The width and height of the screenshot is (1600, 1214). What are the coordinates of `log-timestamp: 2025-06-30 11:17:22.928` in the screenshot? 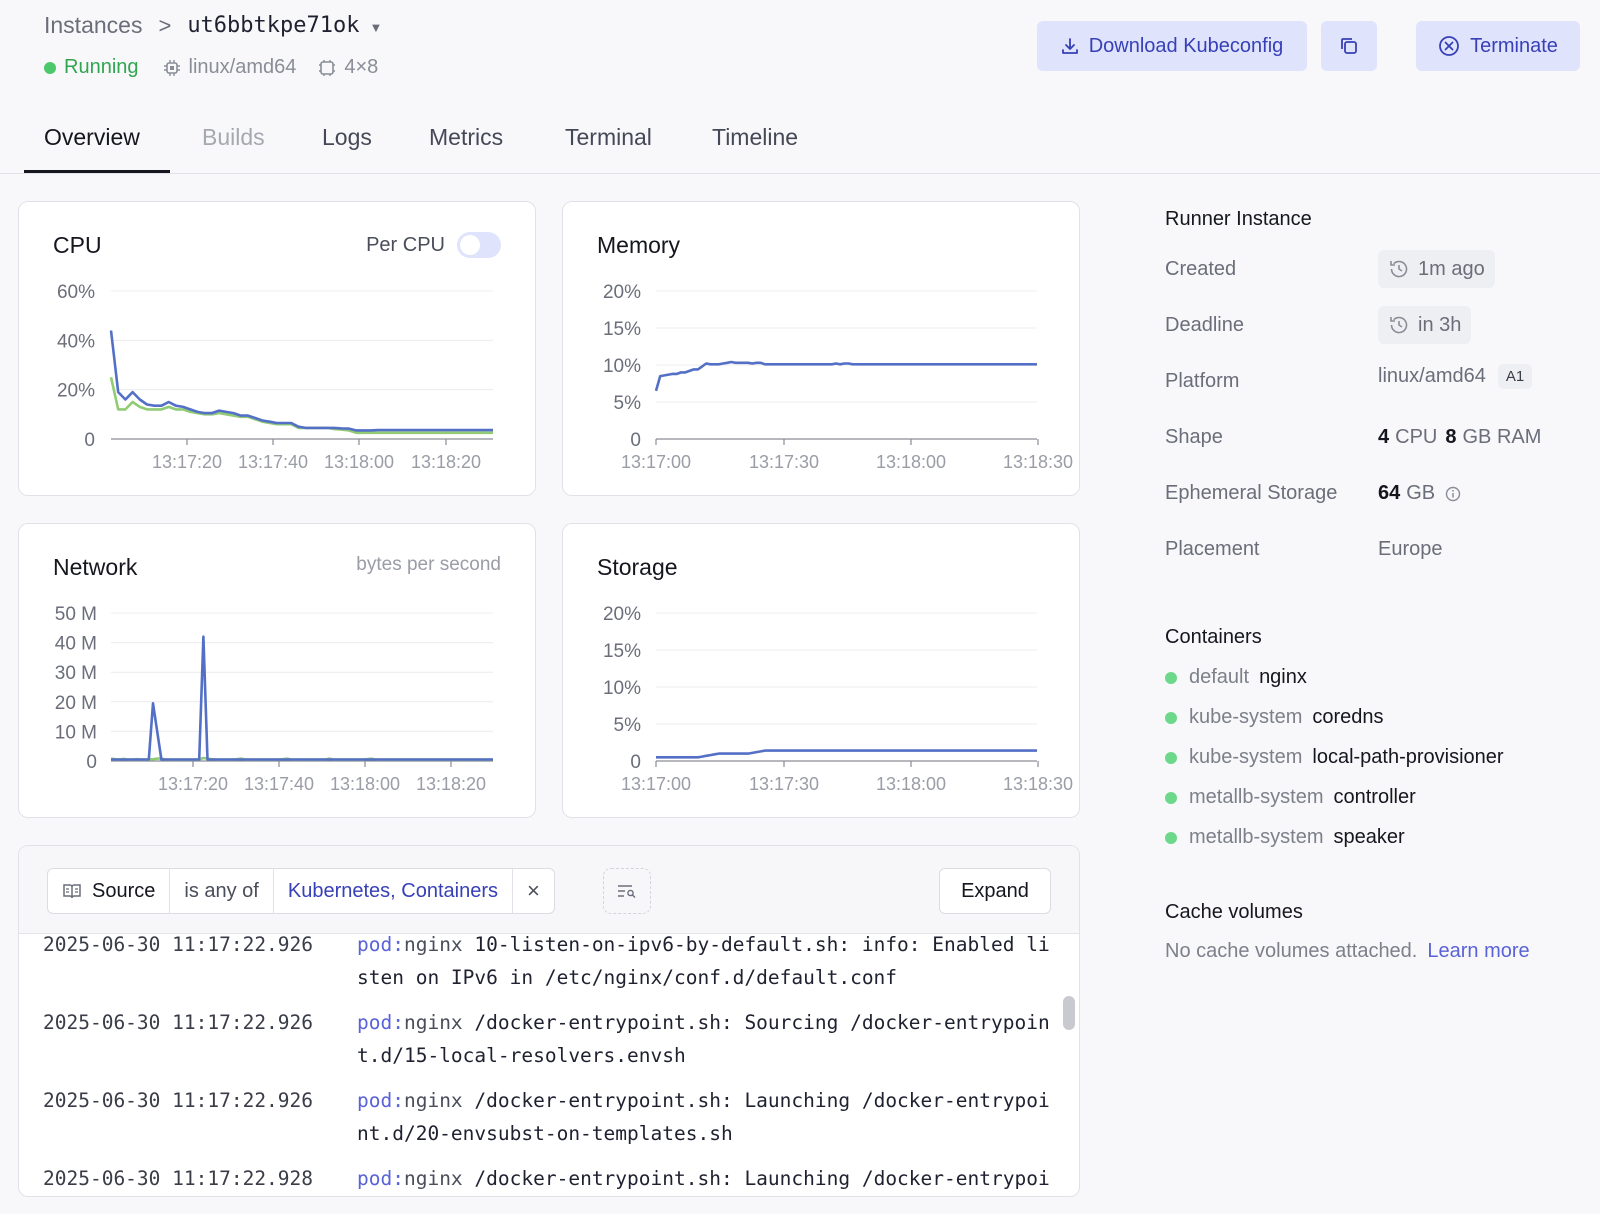 It's located at (178, 1178).